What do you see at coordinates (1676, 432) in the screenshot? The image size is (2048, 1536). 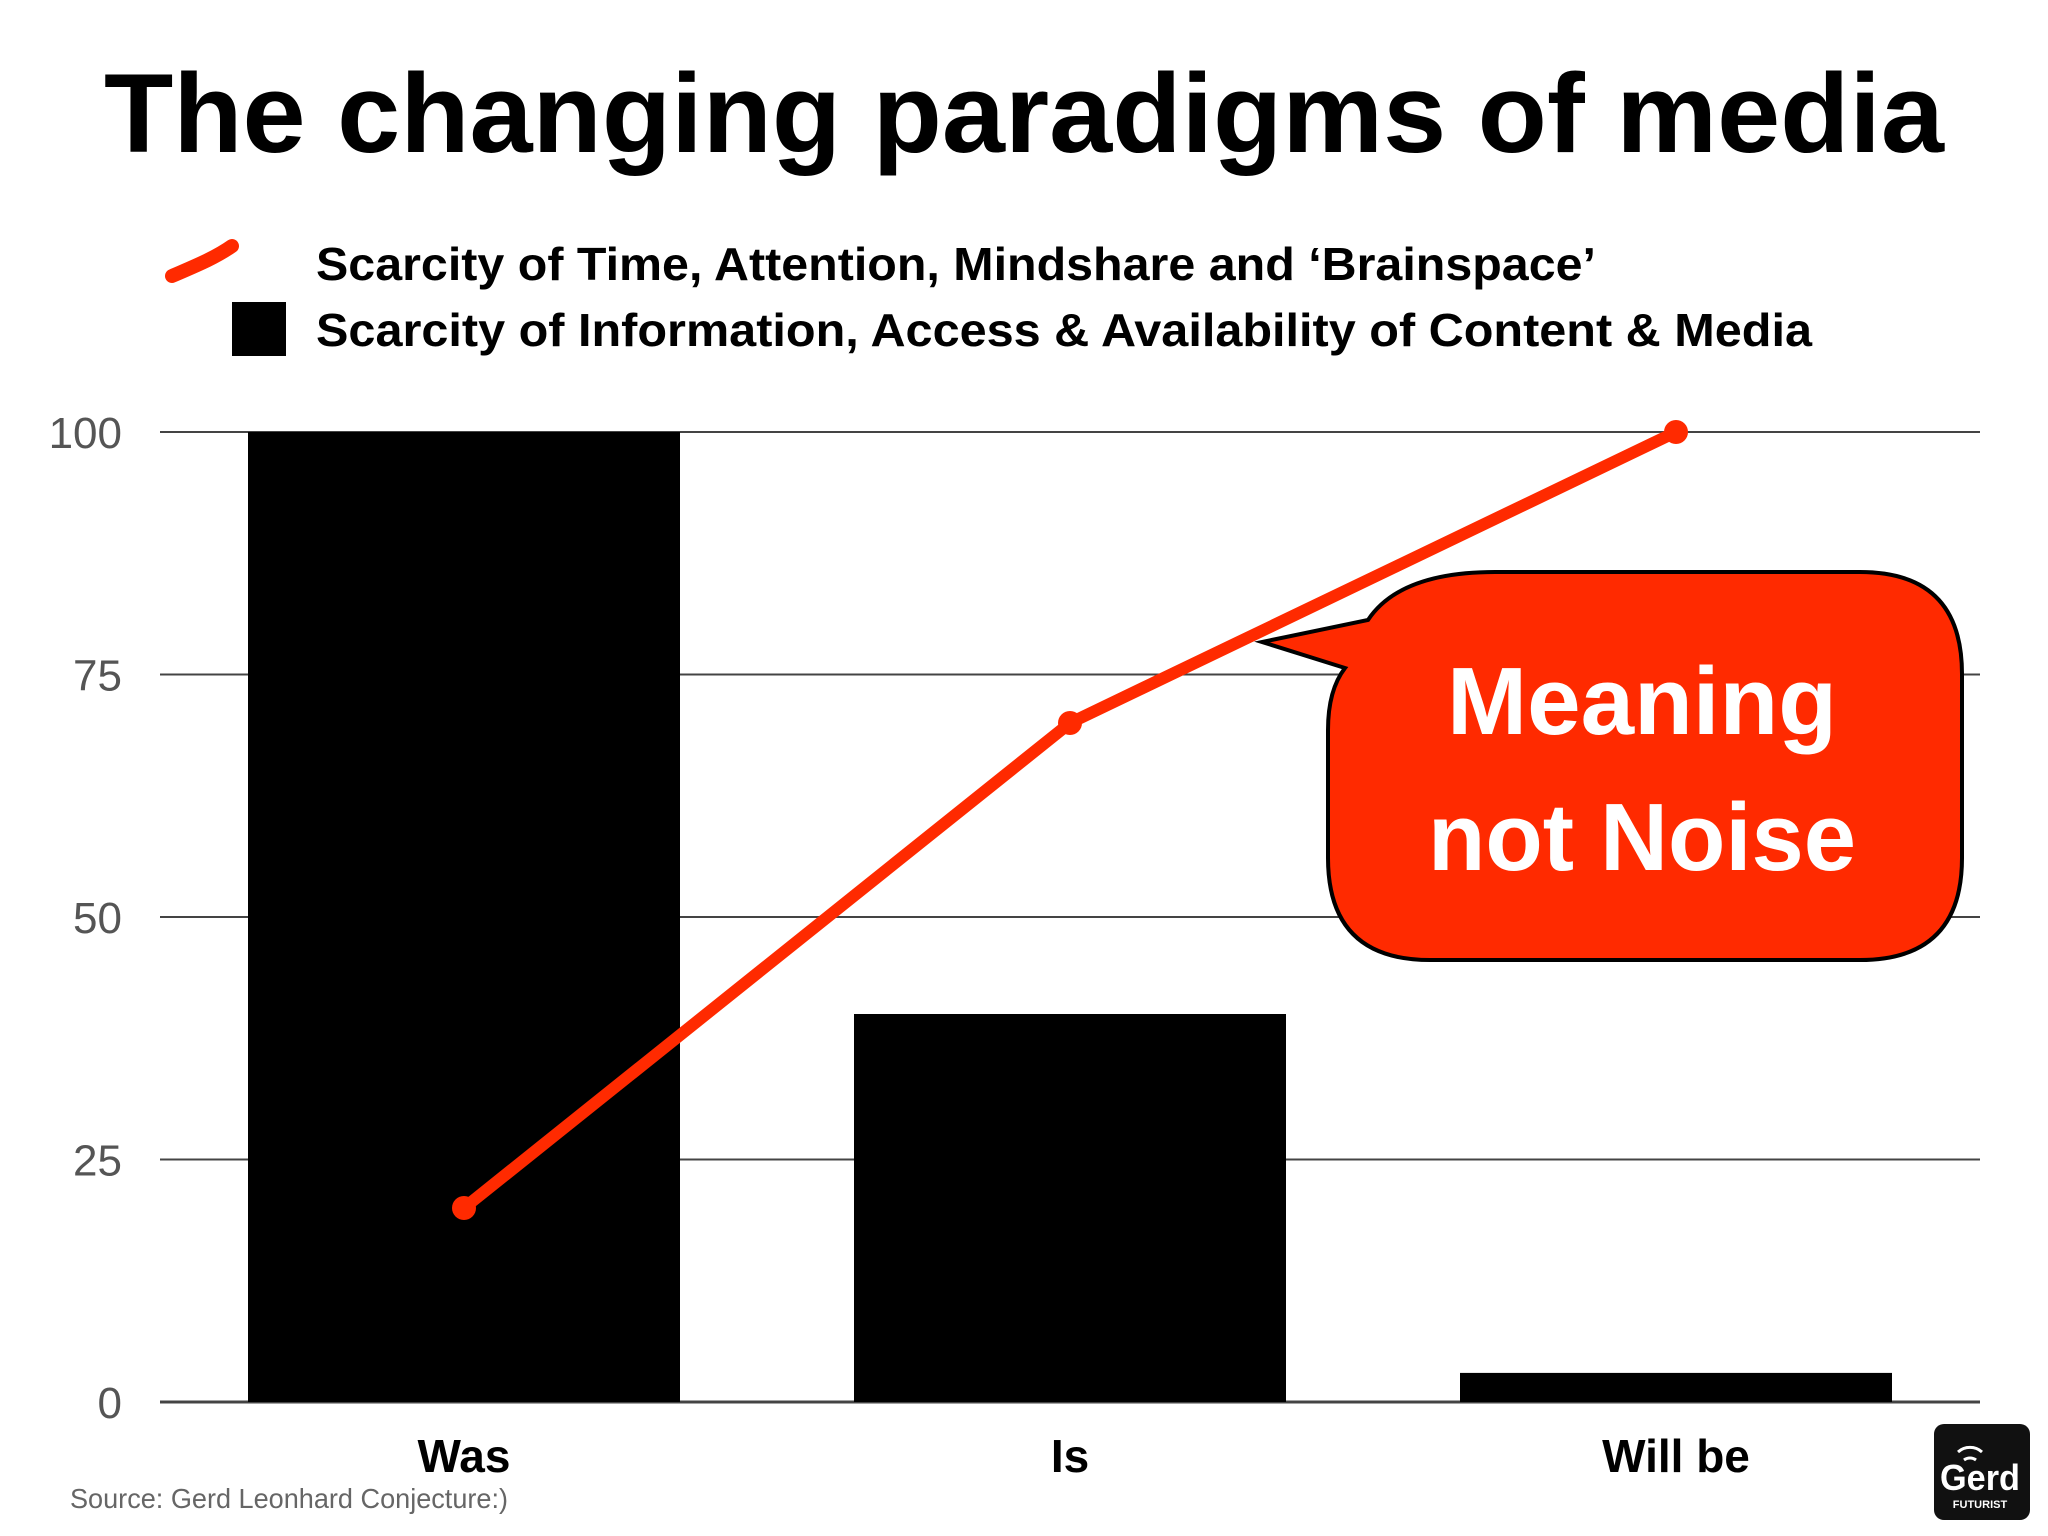 I see `line-point-will-be` at bounding box center [1676, 432].